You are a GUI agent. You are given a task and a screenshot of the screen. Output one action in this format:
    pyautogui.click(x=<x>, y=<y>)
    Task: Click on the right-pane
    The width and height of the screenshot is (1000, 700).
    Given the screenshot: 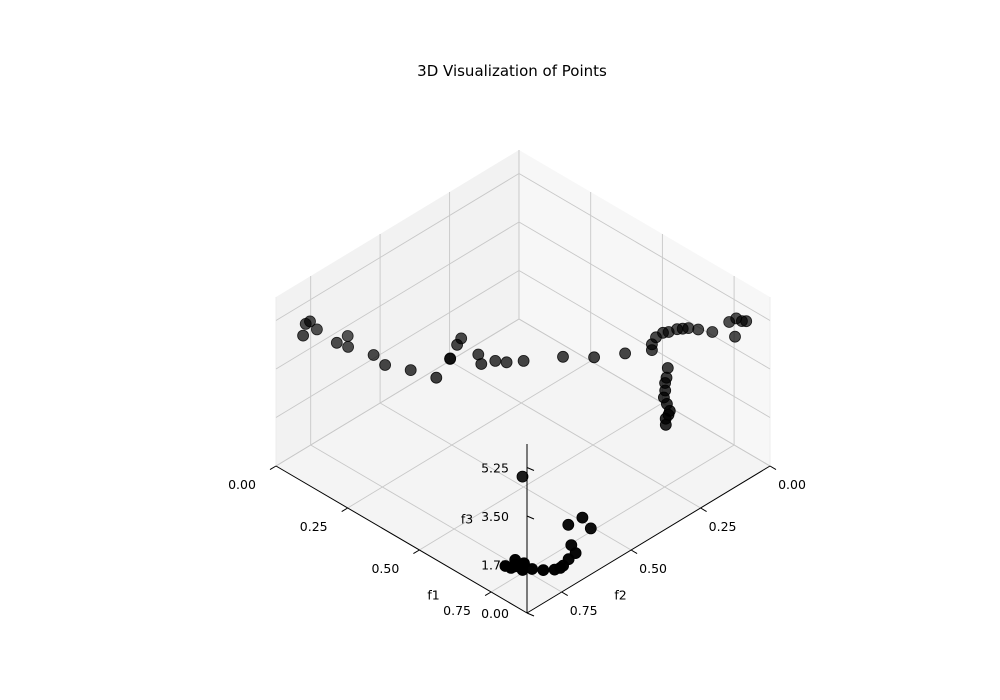 What is the action you would take?
    pyautogui.click(x=644, y=308)
    